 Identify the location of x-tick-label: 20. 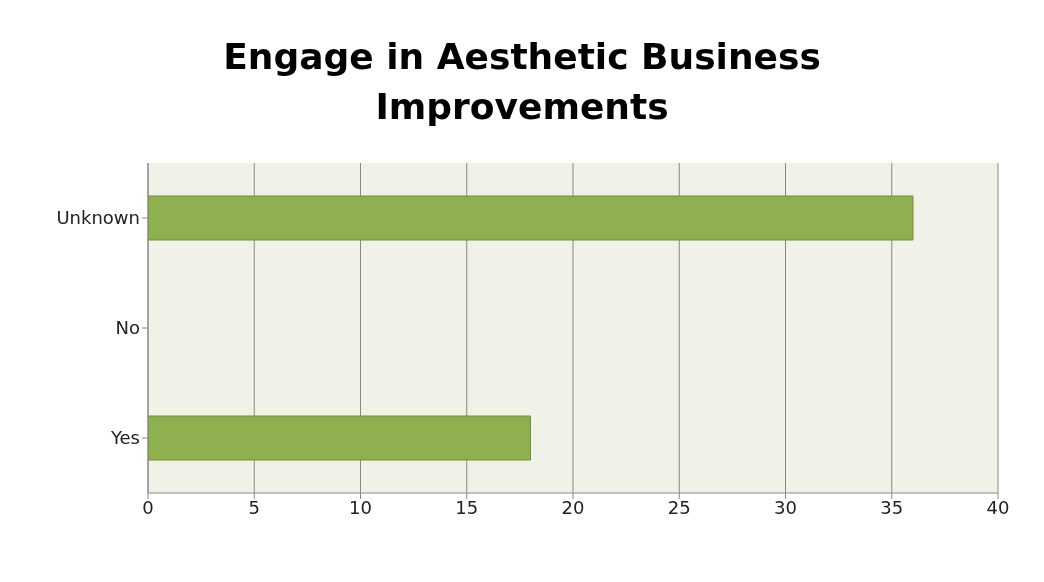
(573, 507).